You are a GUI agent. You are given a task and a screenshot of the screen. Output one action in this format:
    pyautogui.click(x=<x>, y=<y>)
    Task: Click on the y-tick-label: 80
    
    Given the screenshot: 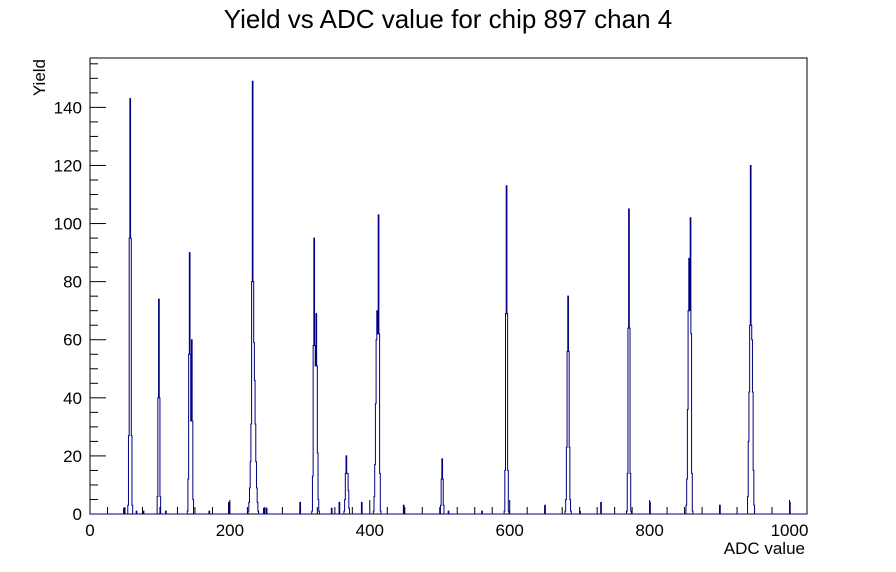 What is the action you would take?
    pyautogui.click(x=72, y=282)
    